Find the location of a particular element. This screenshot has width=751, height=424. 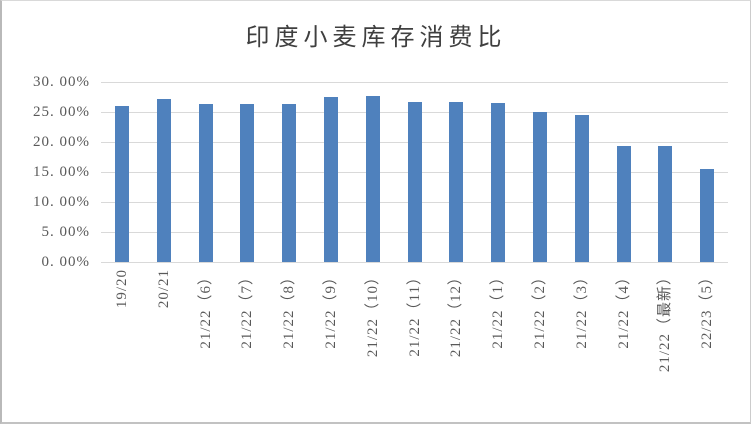

x-tick-label: 21/22（12） is located at coordinates (456, 313).